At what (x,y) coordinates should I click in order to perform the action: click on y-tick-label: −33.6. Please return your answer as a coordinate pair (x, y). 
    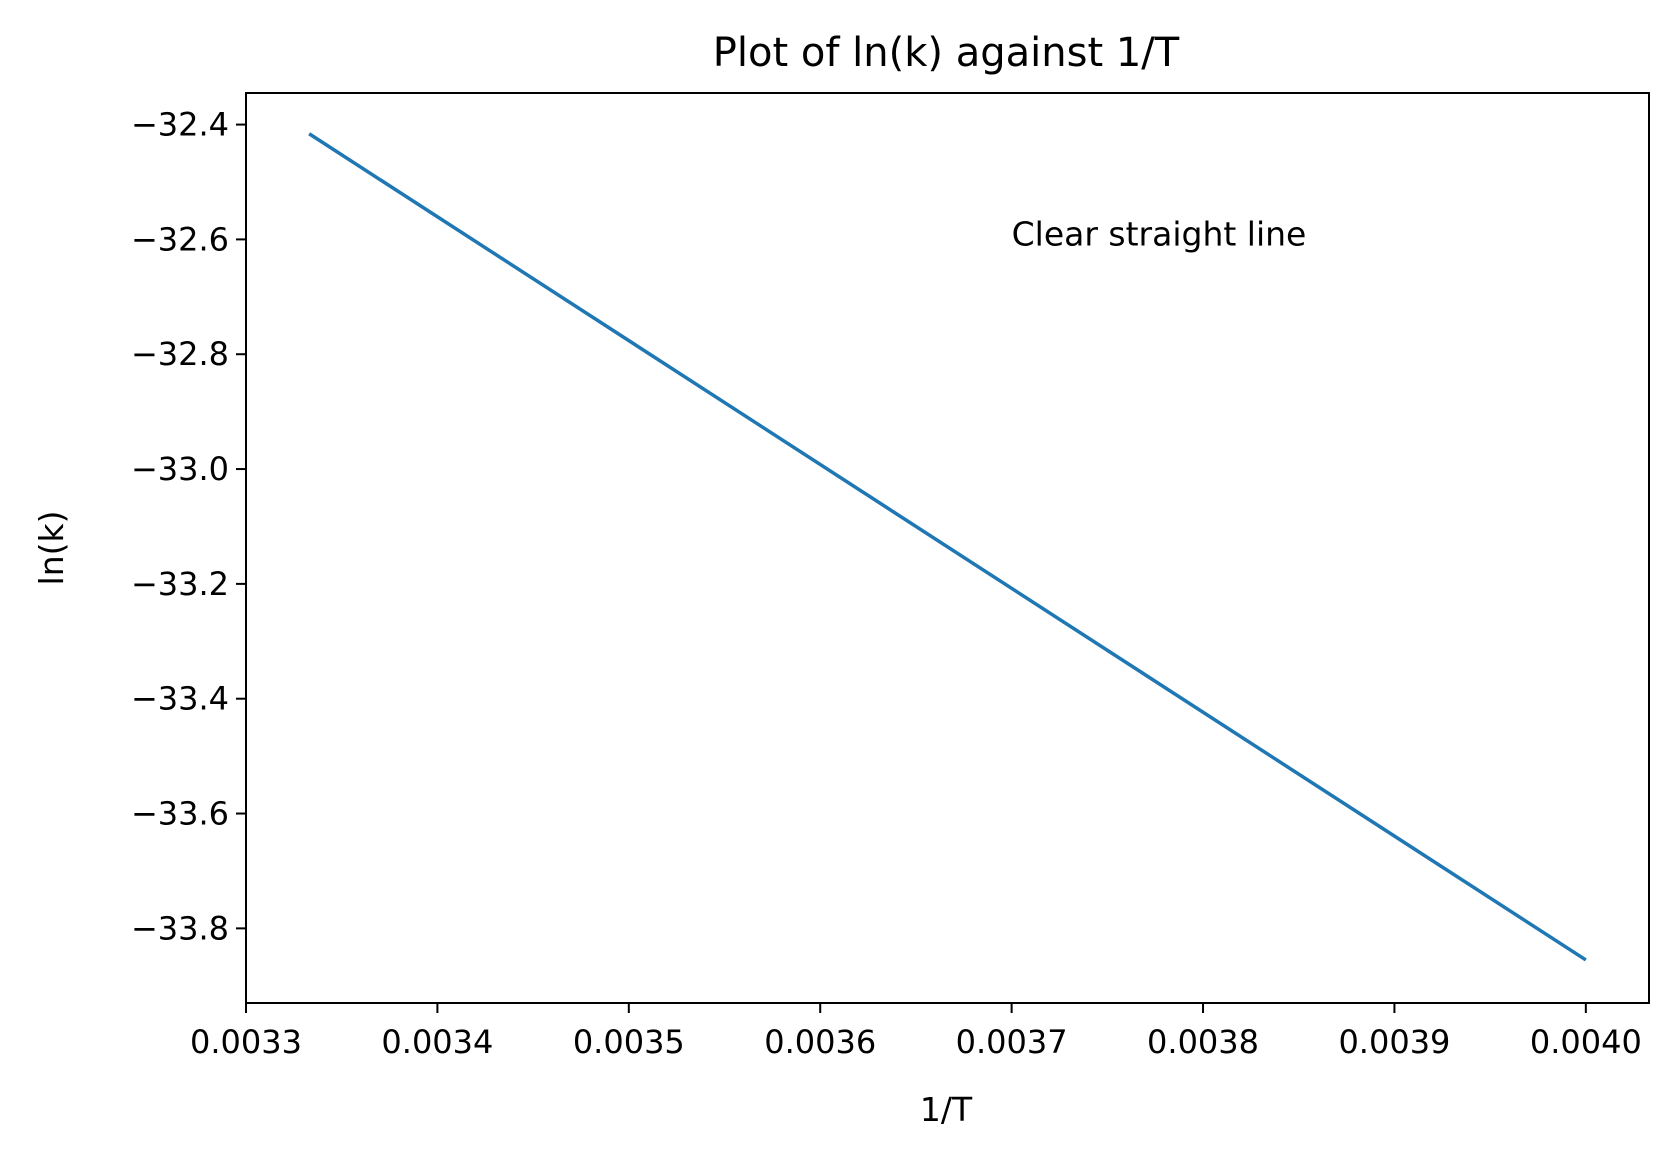
    Looking at the image, I should click on (180, 814).